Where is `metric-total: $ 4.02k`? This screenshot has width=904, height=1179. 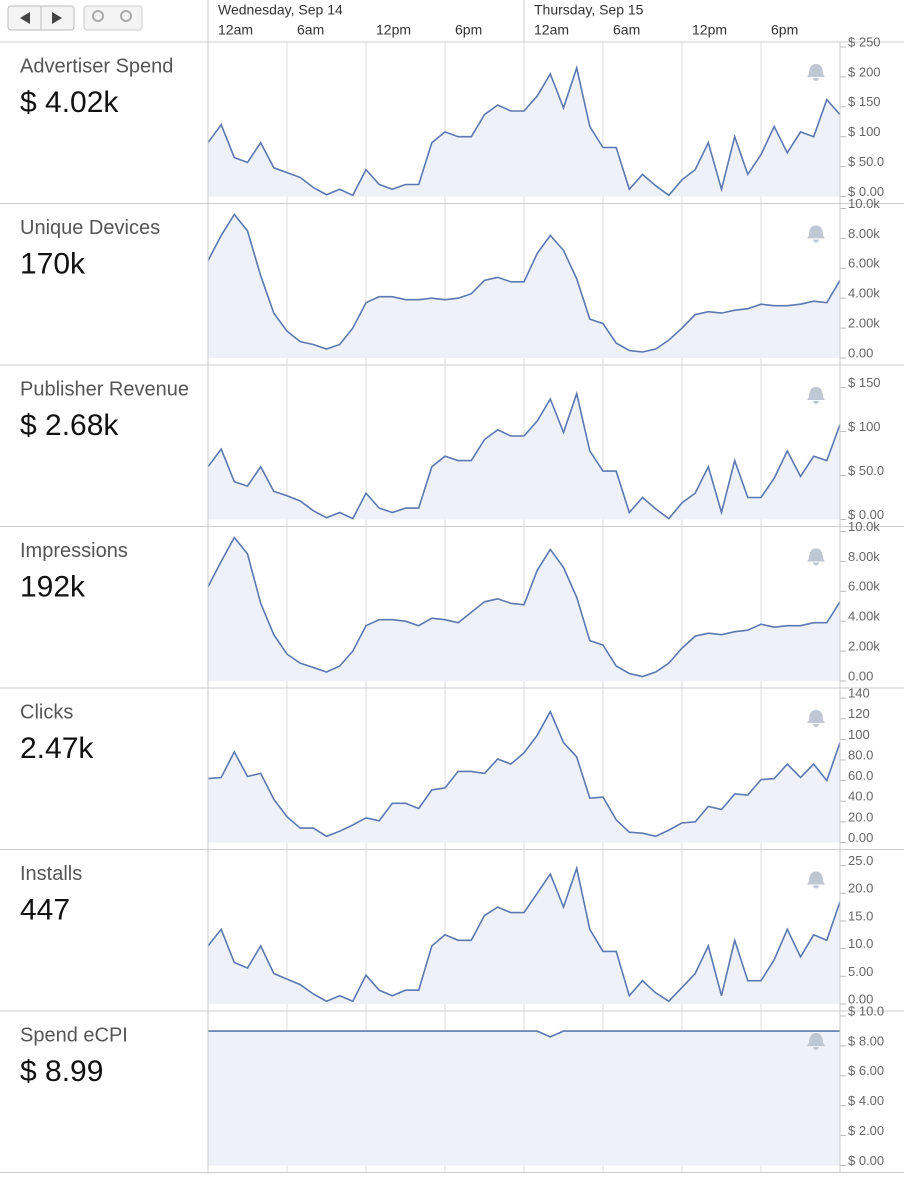
metric-total: $ 4.02k is located at coordinates (69, 102).